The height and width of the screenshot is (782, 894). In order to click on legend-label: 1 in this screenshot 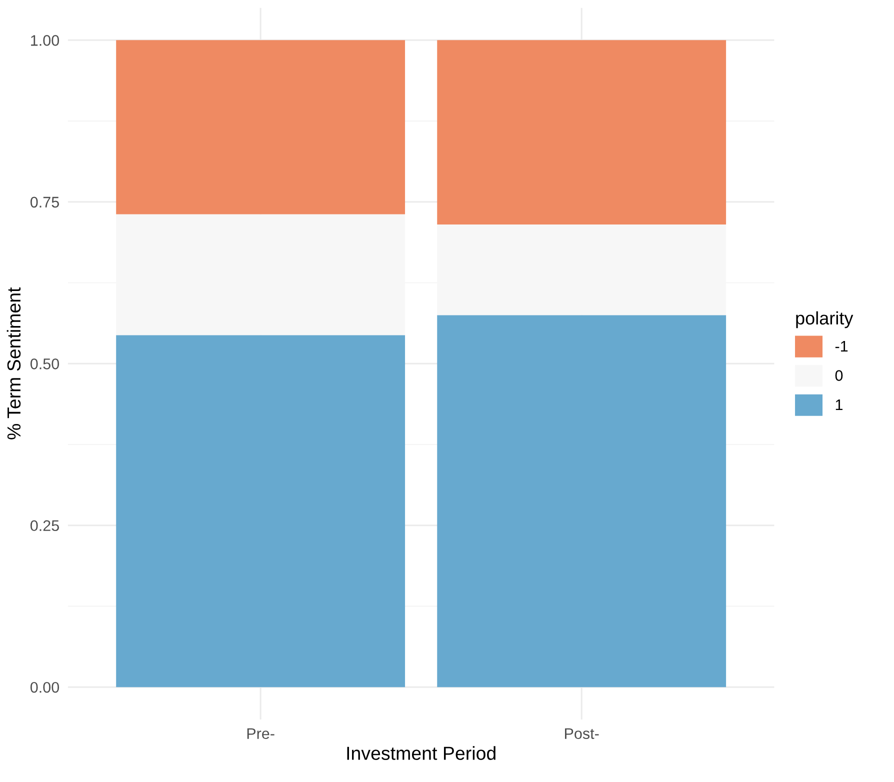, I will do `click(839, 405)`.